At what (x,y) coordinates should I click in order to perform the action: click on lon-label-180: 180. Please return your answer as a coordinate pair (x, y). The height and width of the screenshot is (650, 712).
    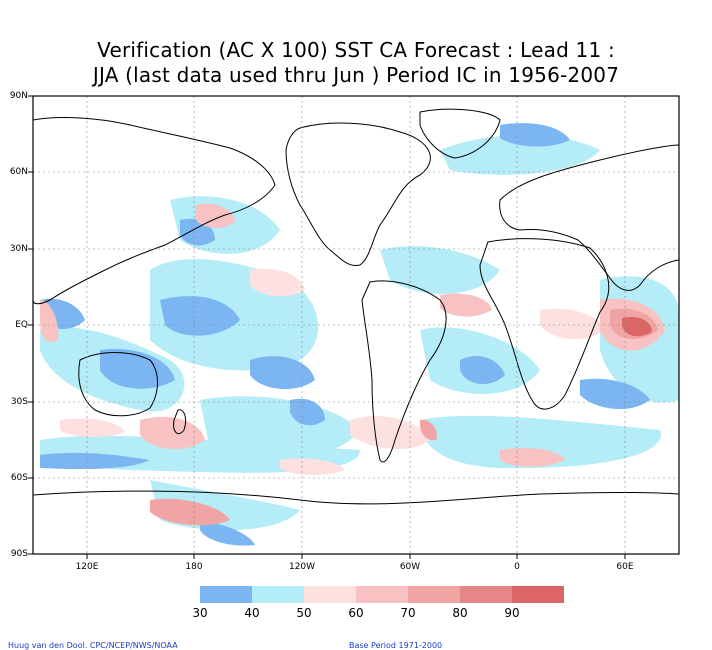
    Looking at the image, I should click on (194, 567).